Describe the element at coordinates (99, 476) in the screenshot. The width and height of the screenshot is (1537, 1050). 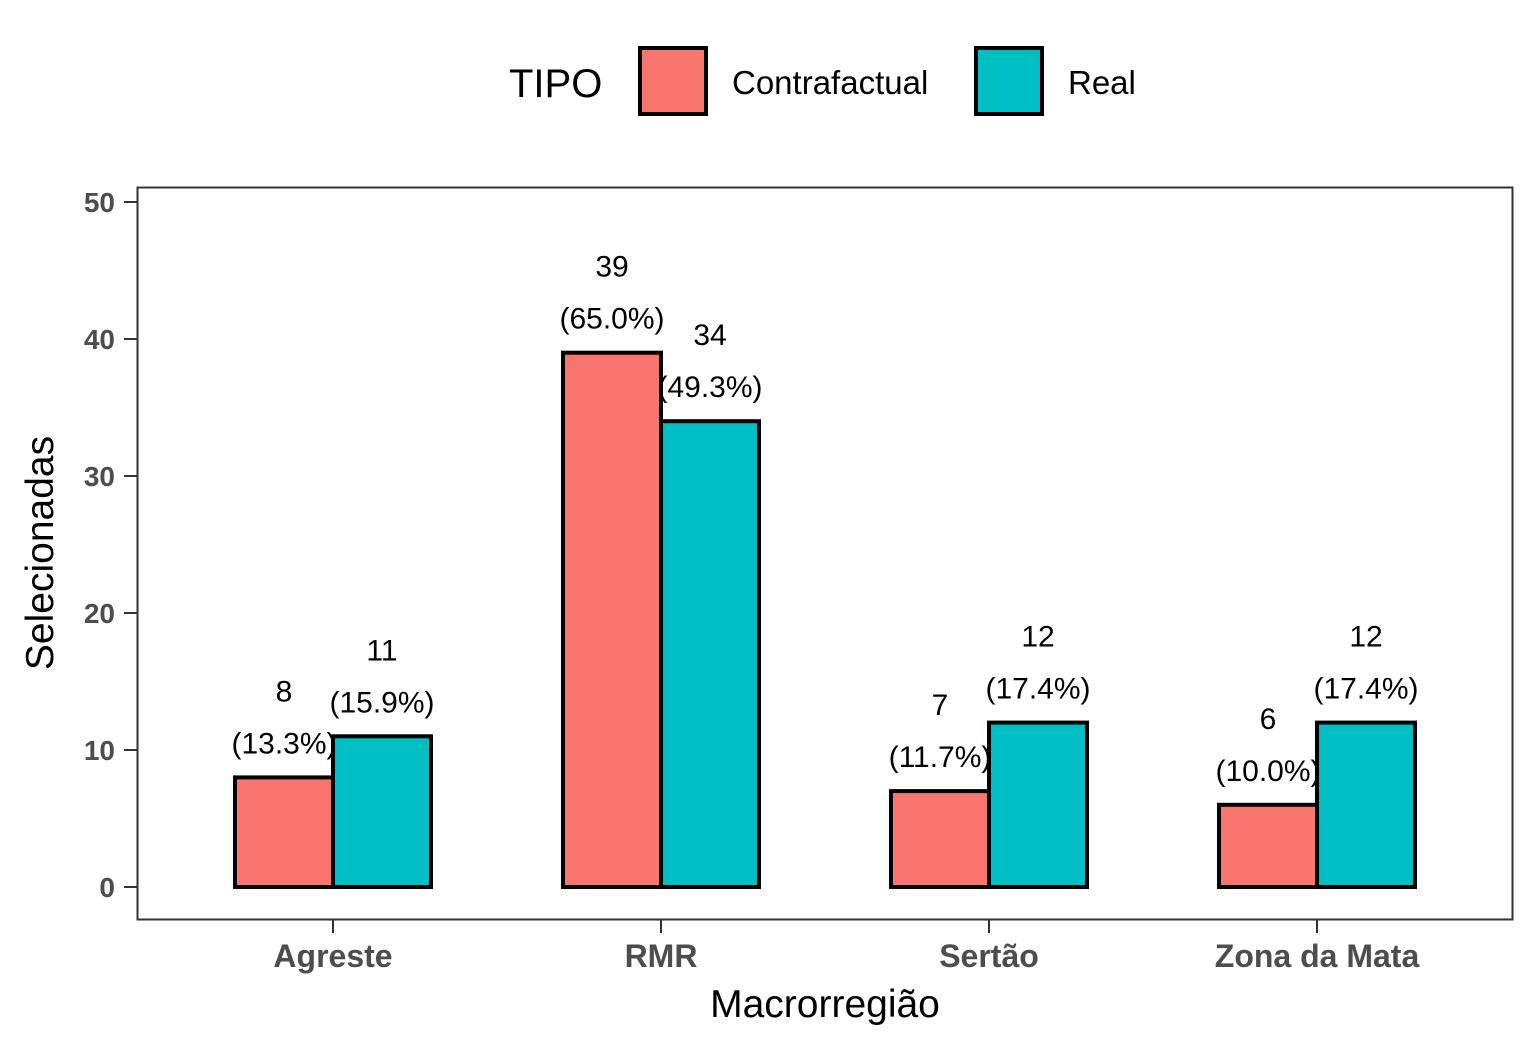
I see `y-tick-label: 30` at that location.